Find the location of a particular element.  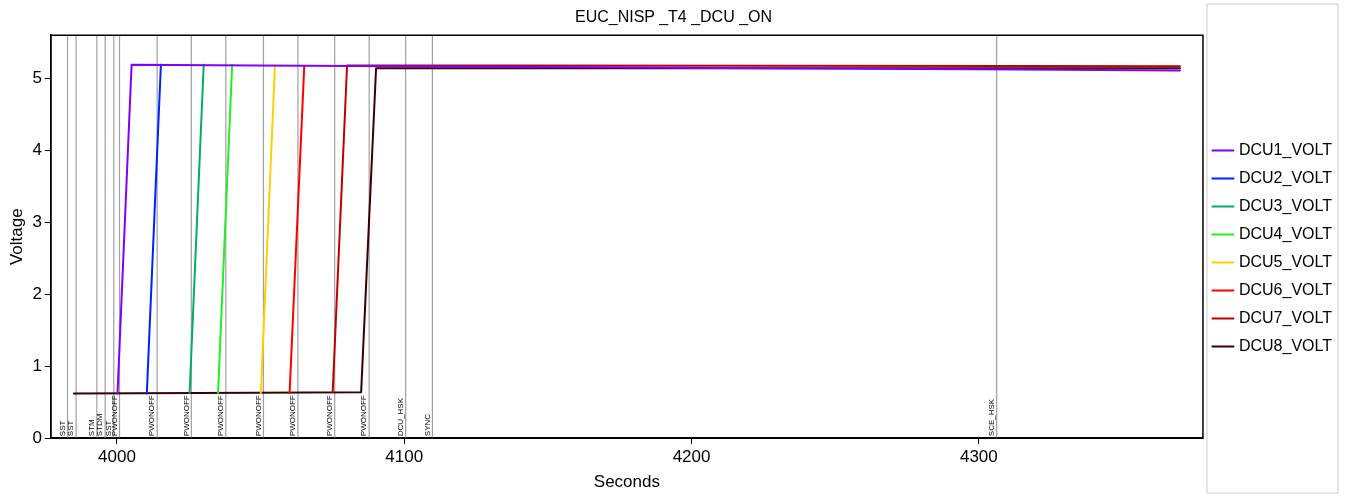

x-tick-label: 4200 is located at coordinates (691, 457).